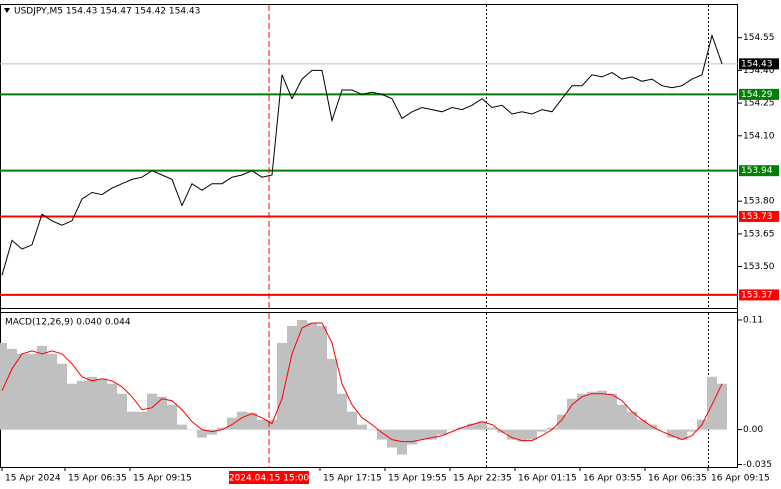 The width and height of the screenshot is (781, 489). Describe the element at coordinates (759, 71) in the screenshot. I see `y-tick-label: 154.40` at that location.